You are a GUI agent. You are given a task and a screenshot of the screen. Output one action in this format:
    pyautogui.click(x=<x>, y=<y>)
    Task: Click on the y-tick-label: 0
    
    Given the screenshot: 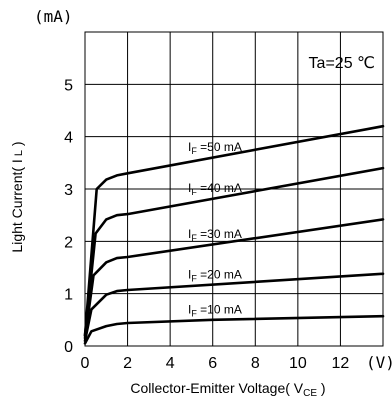 What is the action you would take?
    pyautogui.click(x=68, y=347)
    